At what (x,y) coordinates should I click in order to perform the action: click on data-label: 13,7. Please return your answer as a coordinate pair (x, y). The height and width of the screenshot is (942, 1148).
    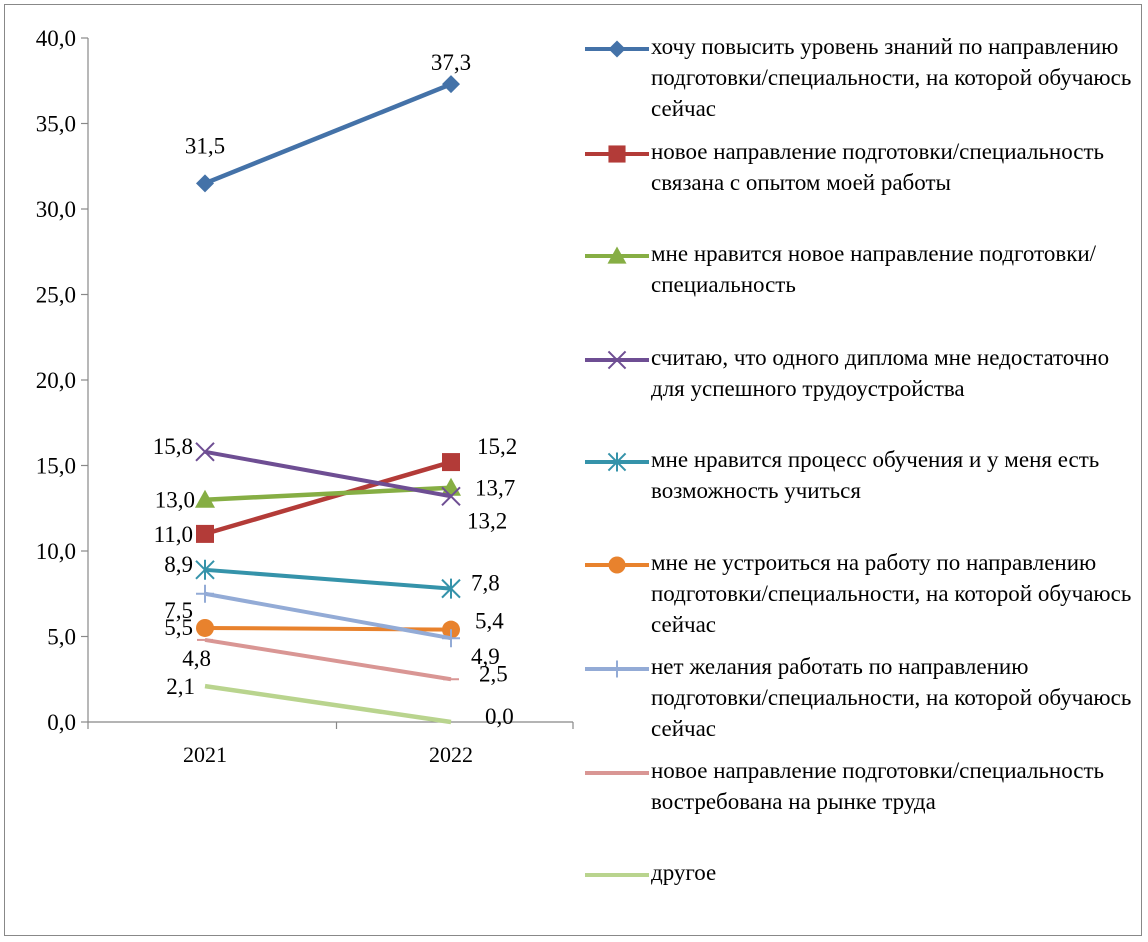
    Looking at the image, I should click on (495, 488).